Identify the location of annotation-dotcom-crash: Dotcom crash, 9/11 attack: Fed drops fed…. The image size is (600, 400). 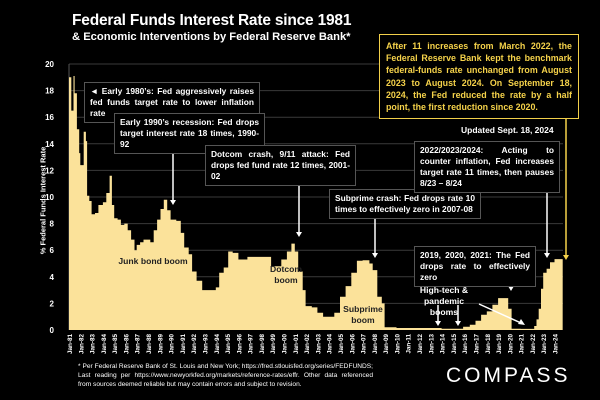
(280, 165).